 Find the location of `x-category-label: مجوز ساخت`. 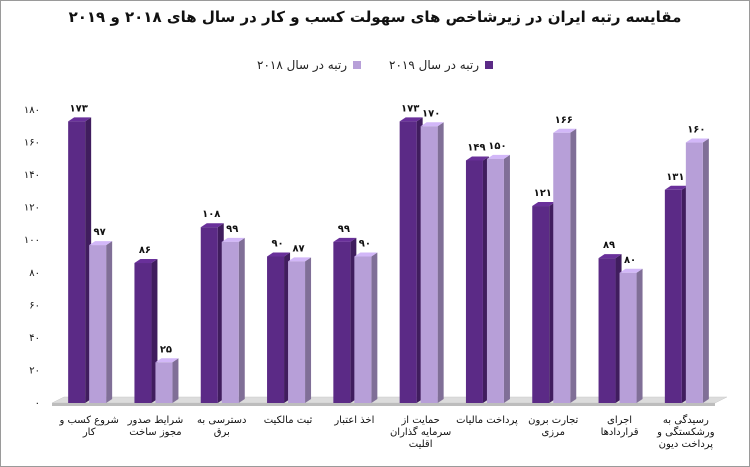

x-category-label: مجوز ساخت is located at coordinates (155, 432).